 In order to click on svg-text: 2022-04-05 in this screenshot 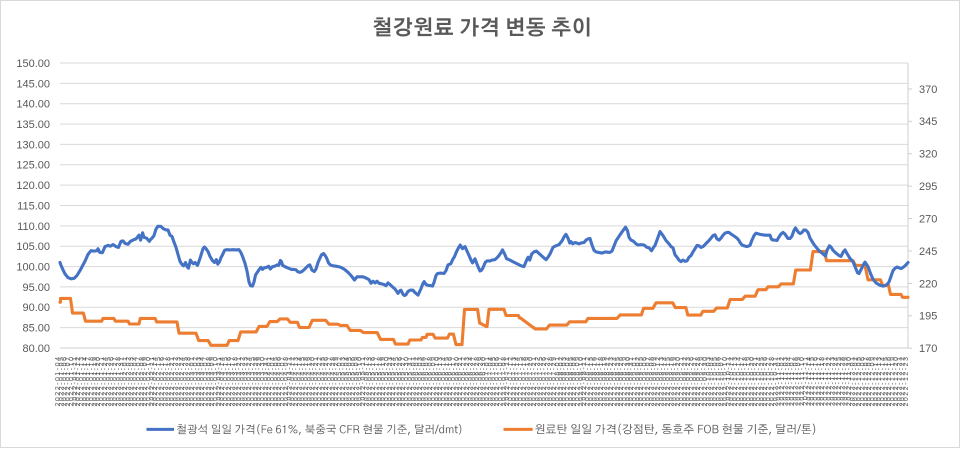, I will do `click(276, 381)`.